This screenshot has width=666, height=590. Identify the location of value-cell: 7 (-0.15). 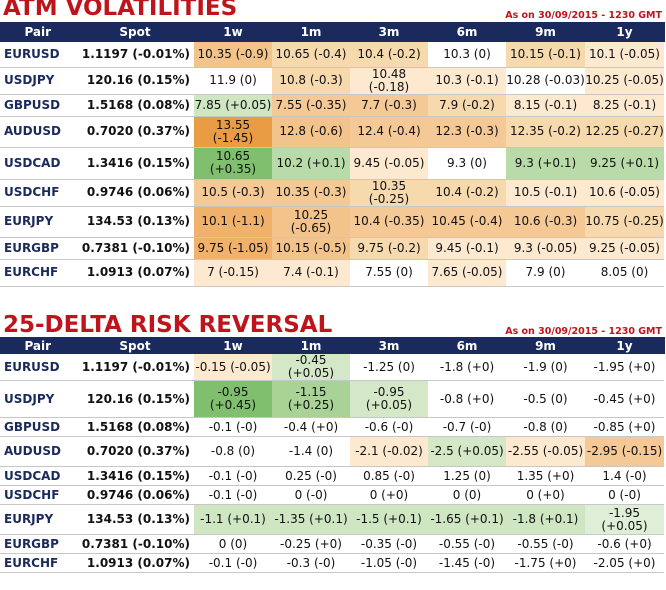
(233, 273).